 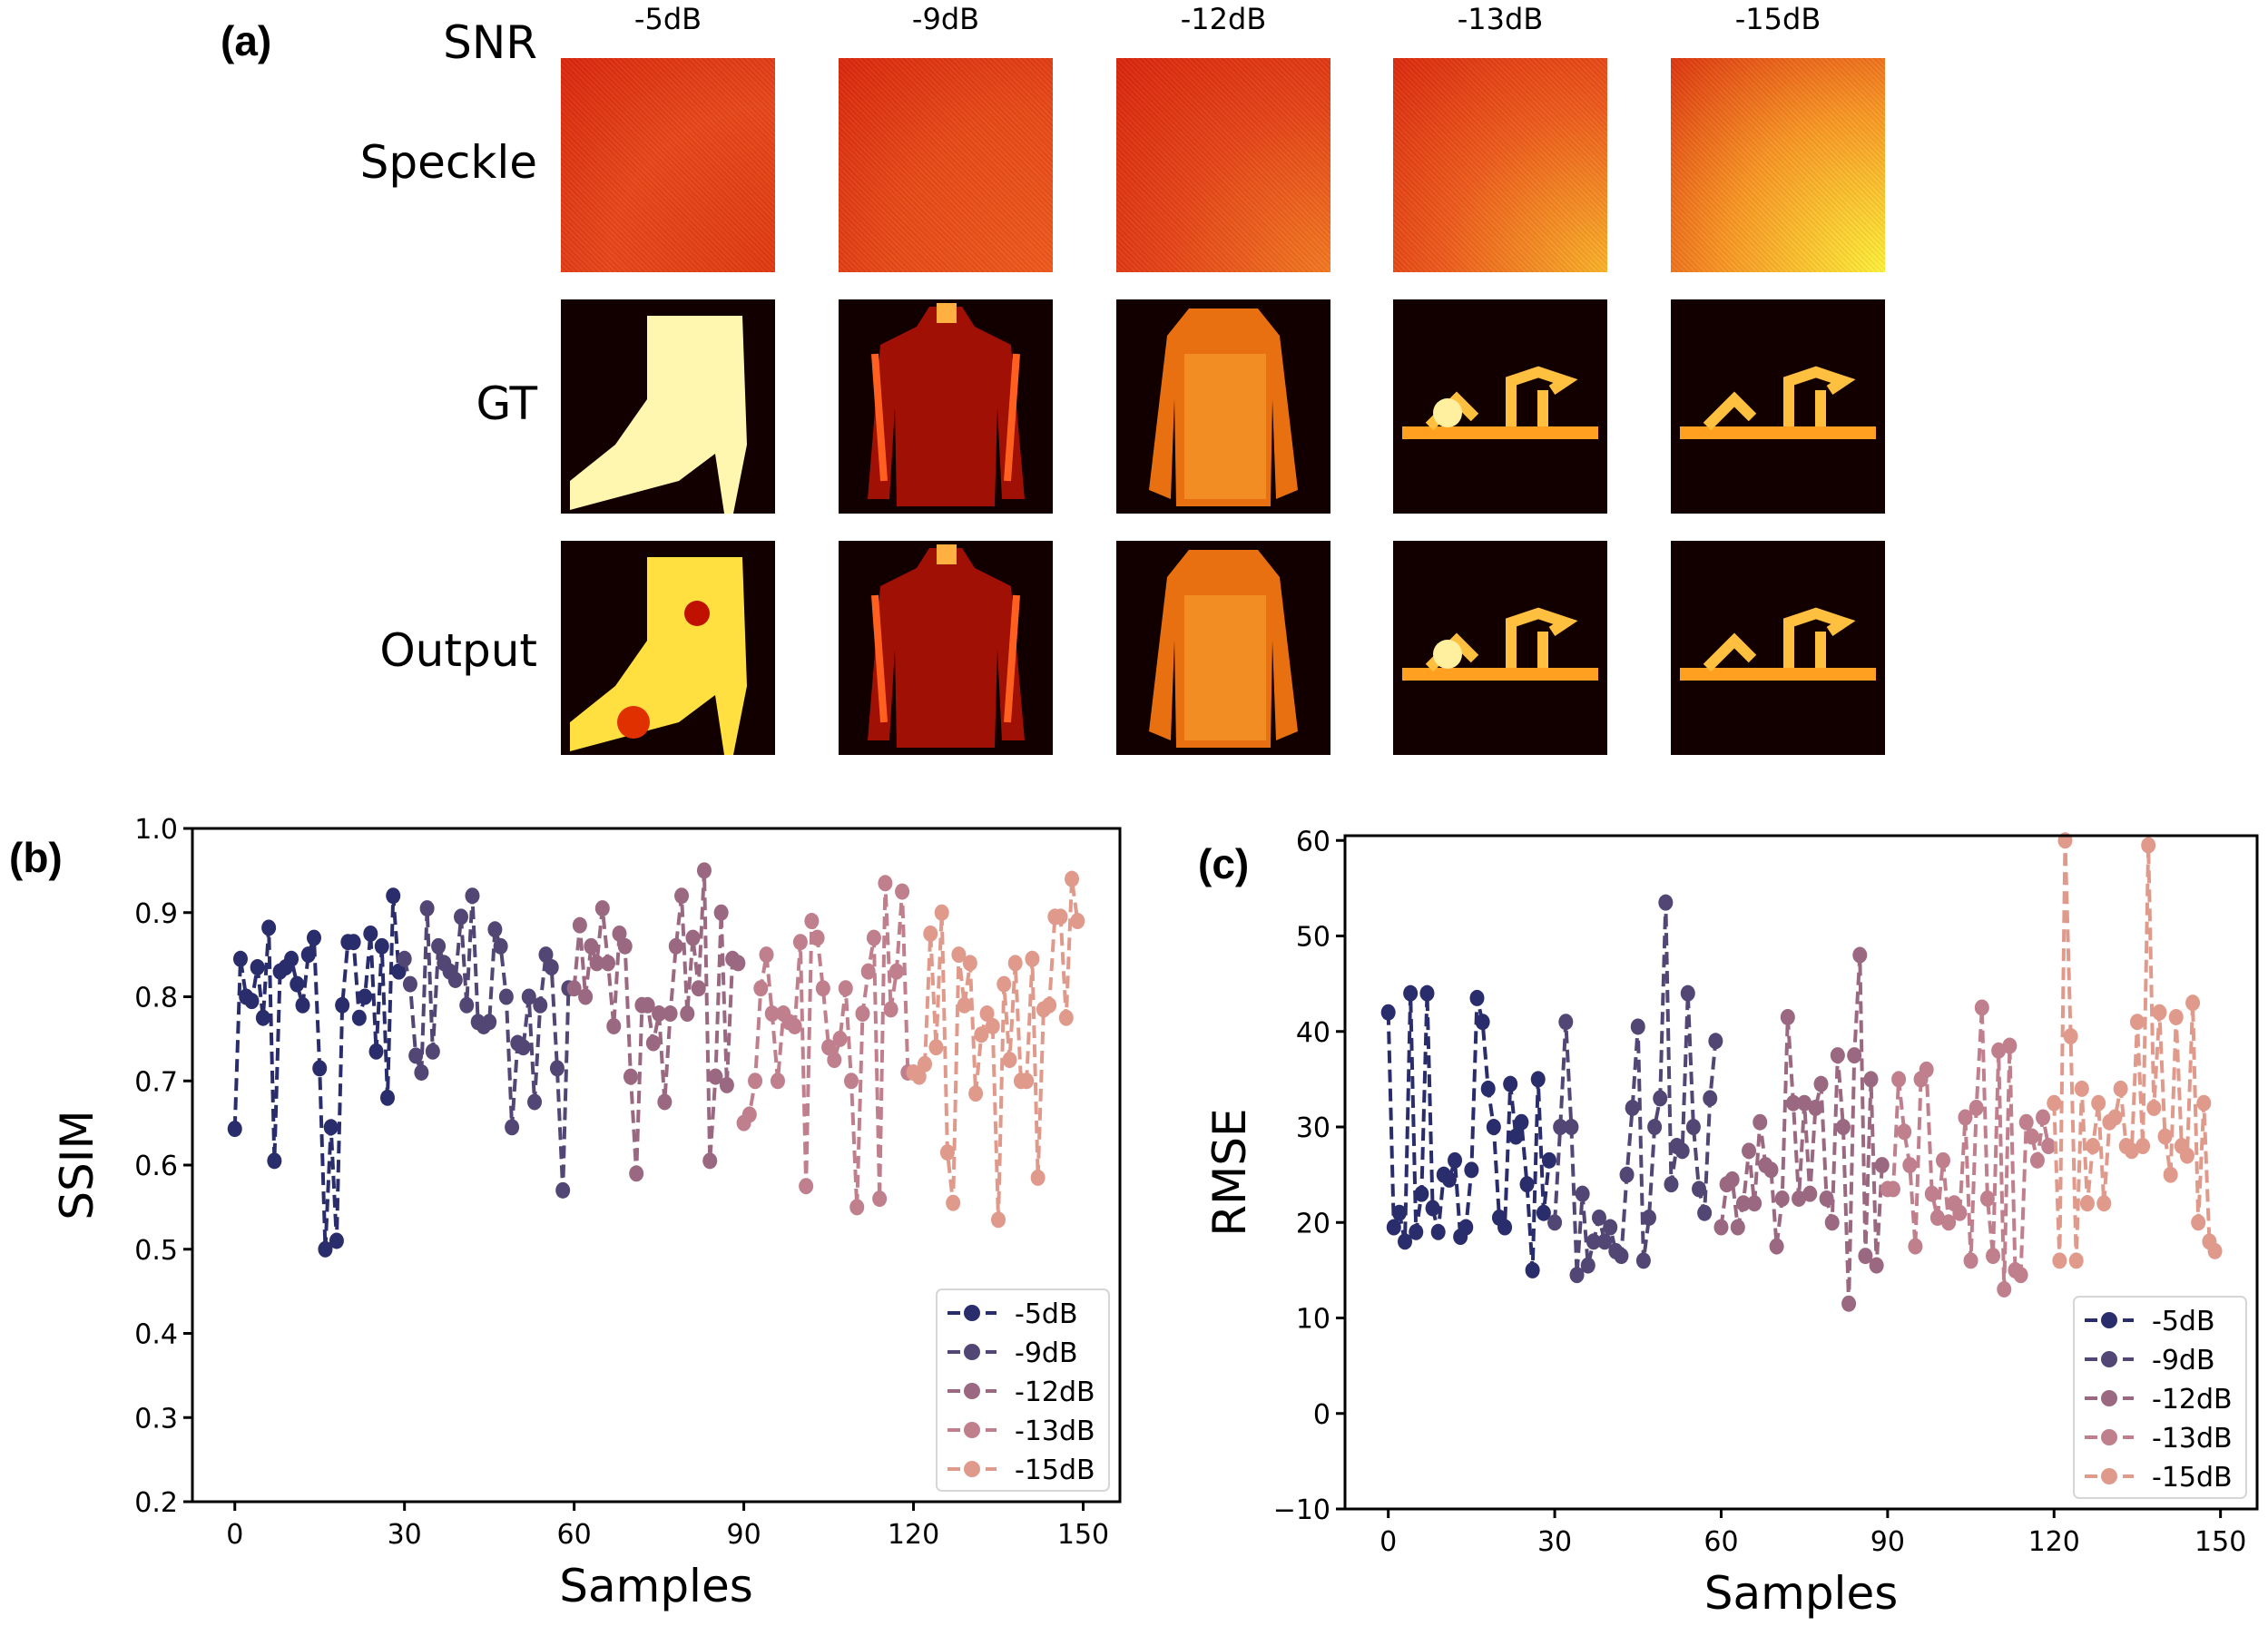 I want to click on output-image, so click(x=1223, y=648).